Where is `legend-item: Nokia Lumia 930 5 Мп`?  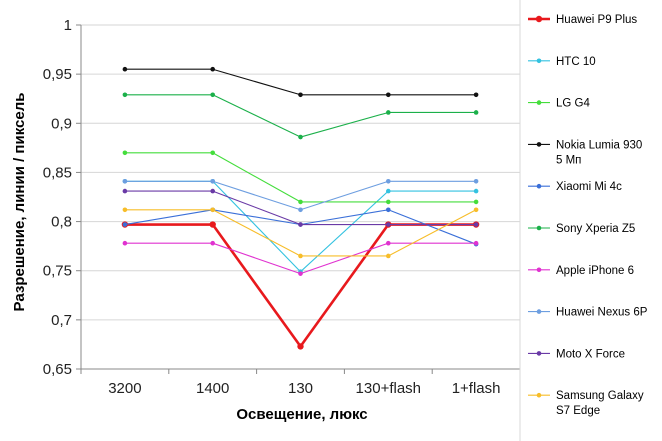
legend-item: Nokia Lumia 930 5 Мп is located at coordinates (585, 152).